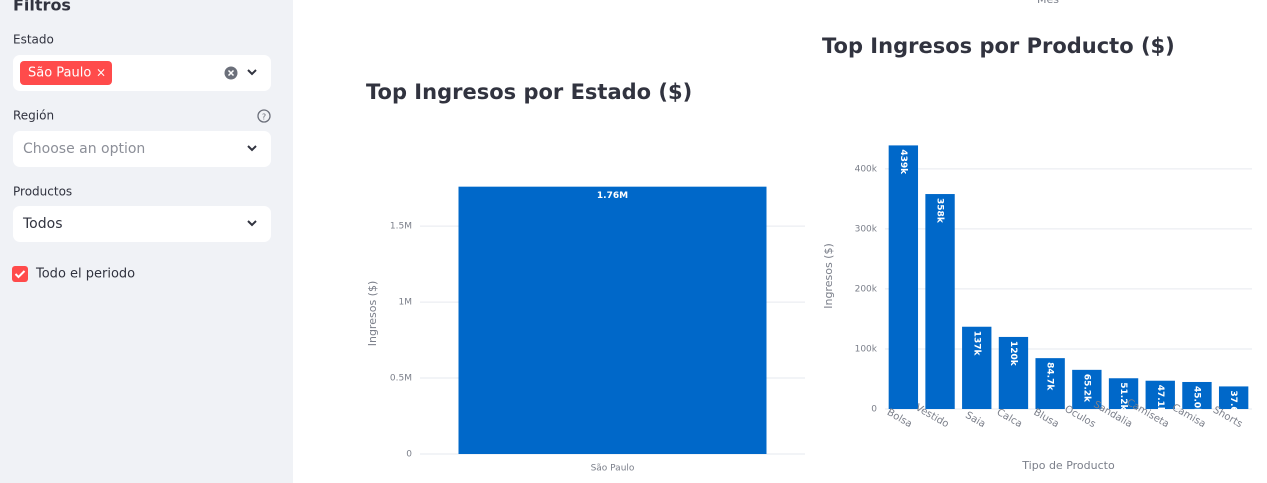 The width and height of the screenshot is (1267, 483). I want to click on checkbox, so click(20, 274).